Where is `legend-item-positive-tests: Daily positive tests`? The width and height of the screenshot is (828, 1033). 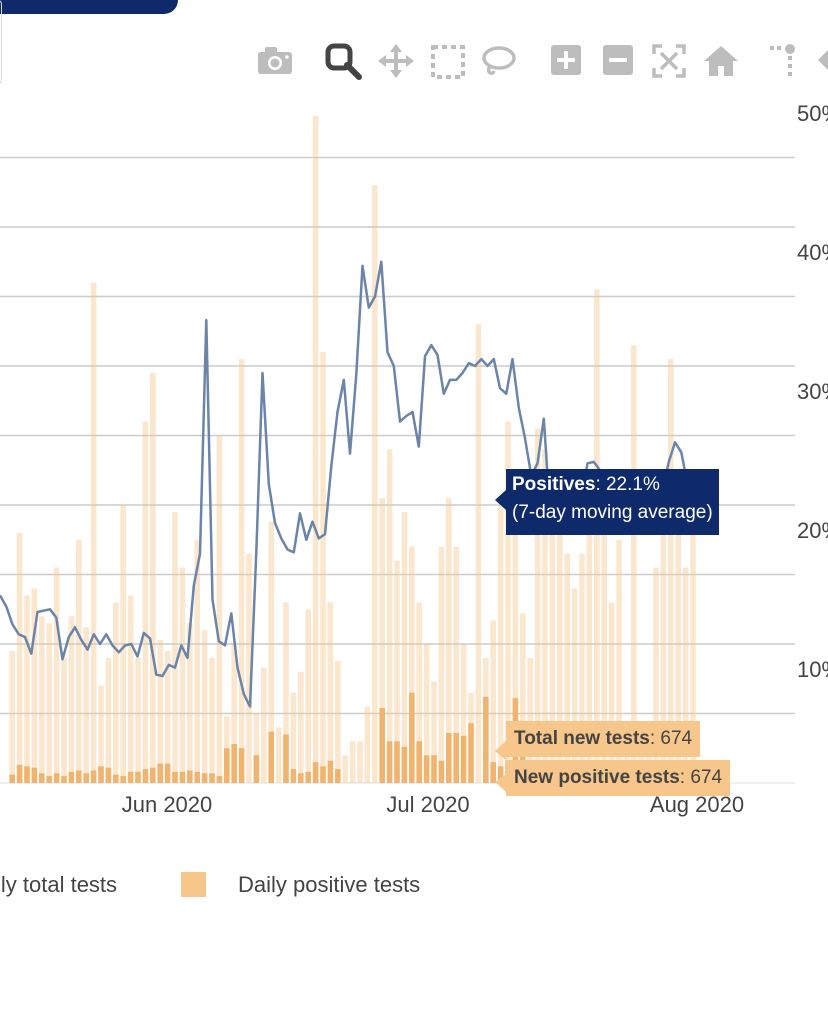
legend-item-positive-tests: Daily positive tests is located at coordinates (321, 885).